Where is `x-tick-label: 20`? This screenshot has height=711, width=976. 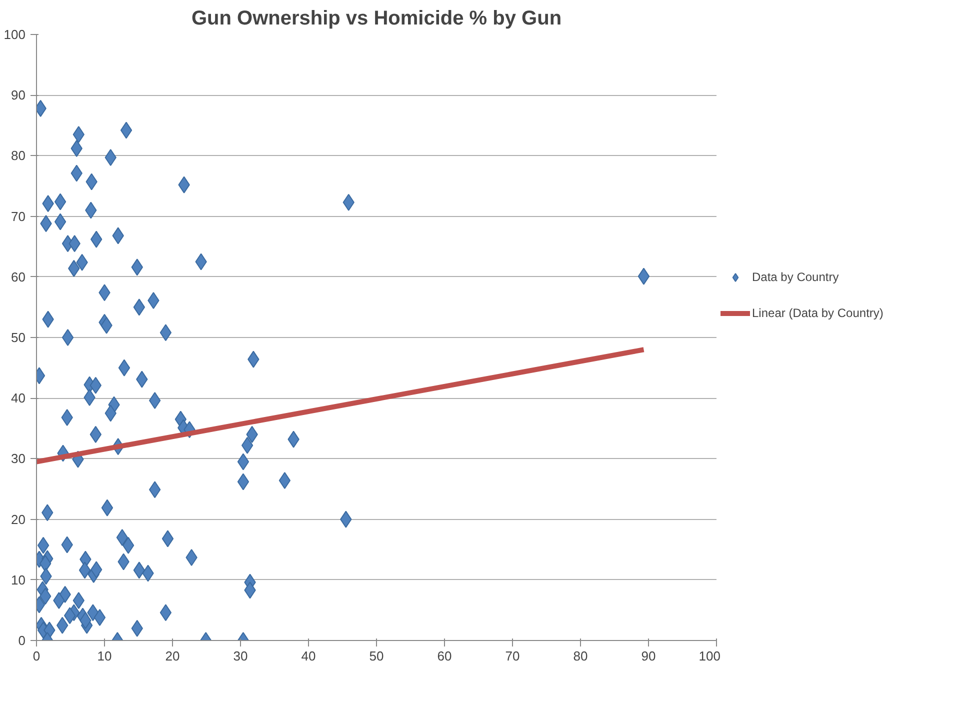 x-tick-label: 20 is located at coordinates (172, 656).